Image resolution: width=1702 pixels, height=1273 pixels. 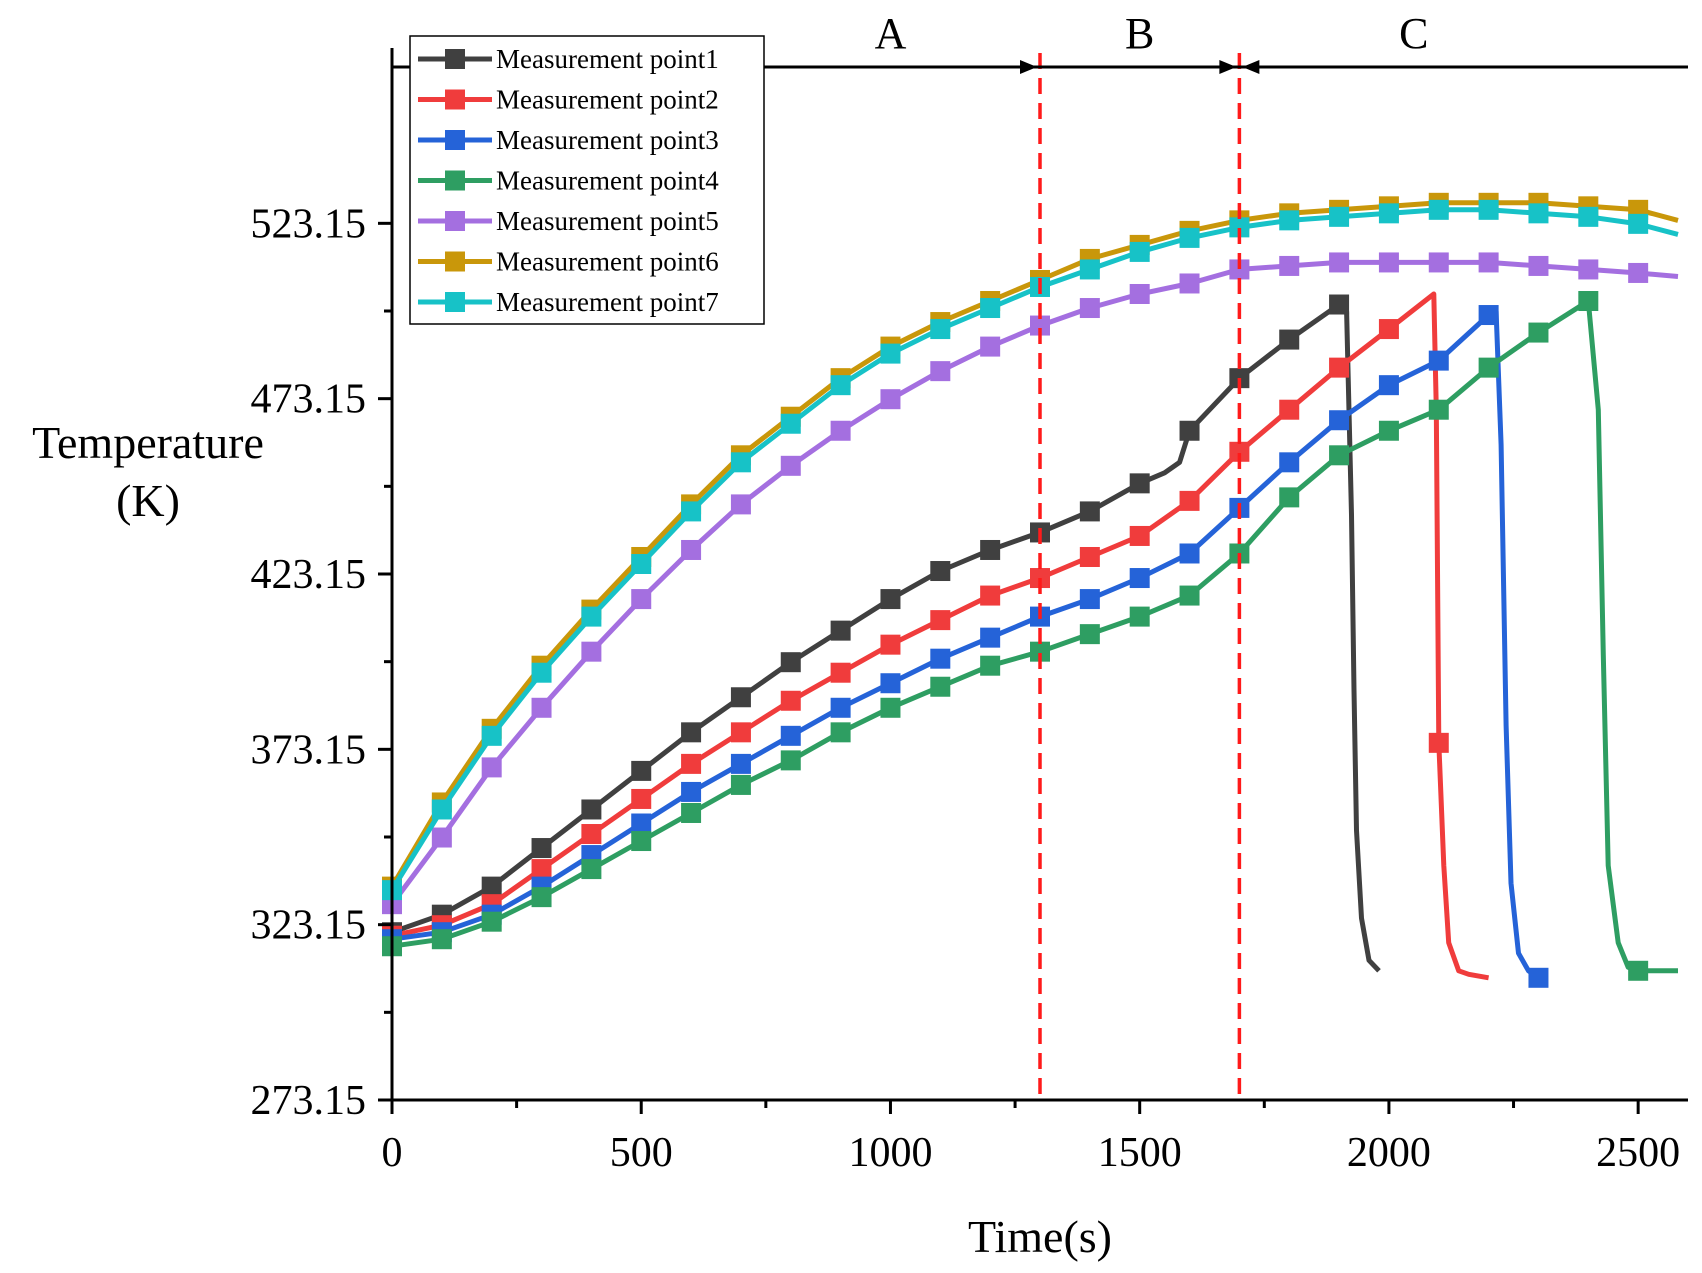 I want to click on x-axis-title: Time(s), so click(x=1040, y=1236).